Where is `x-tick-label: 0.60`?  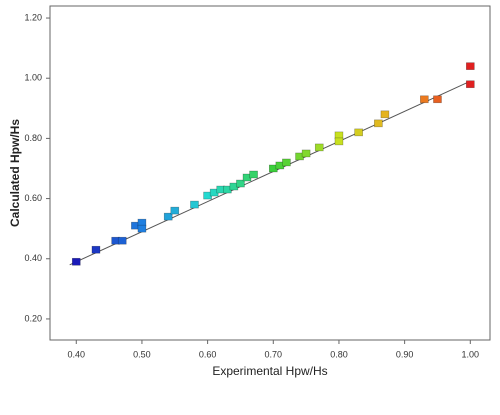
x-tick-label: 0.60 is located at coordinates (208, 354).